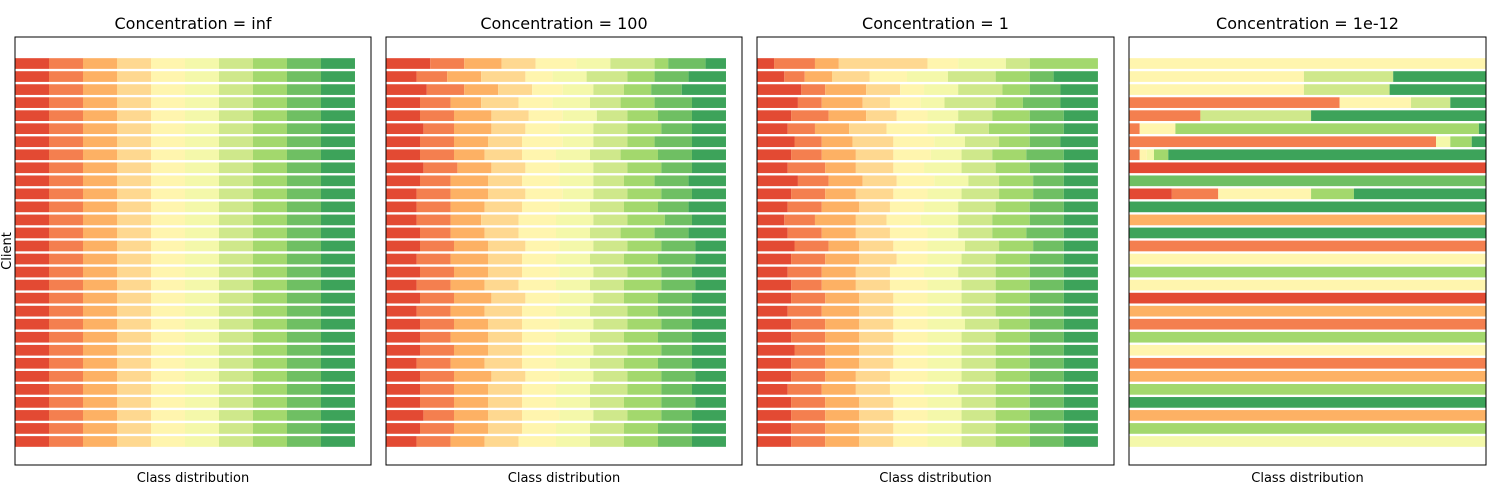 Image resolution: width=1500 pixels, height=500 pixels. What do you see at coordinates (774, 363) in the screenshot?
I see `bar-segment-client23-class0` at bounding box center [774, 363].